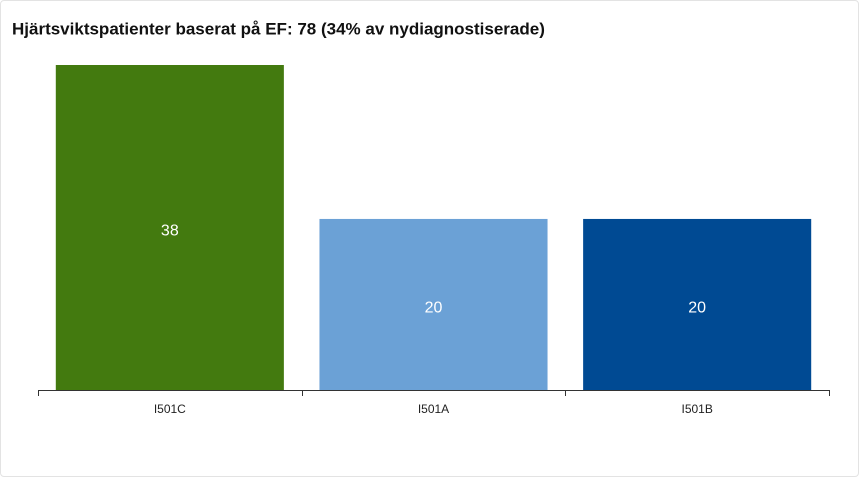 This screenshot has width=859, height=477. What do you see at coordinates (170, 231) in the screenshot?
I see `data-label: 38` at bounding box center [170, 231].